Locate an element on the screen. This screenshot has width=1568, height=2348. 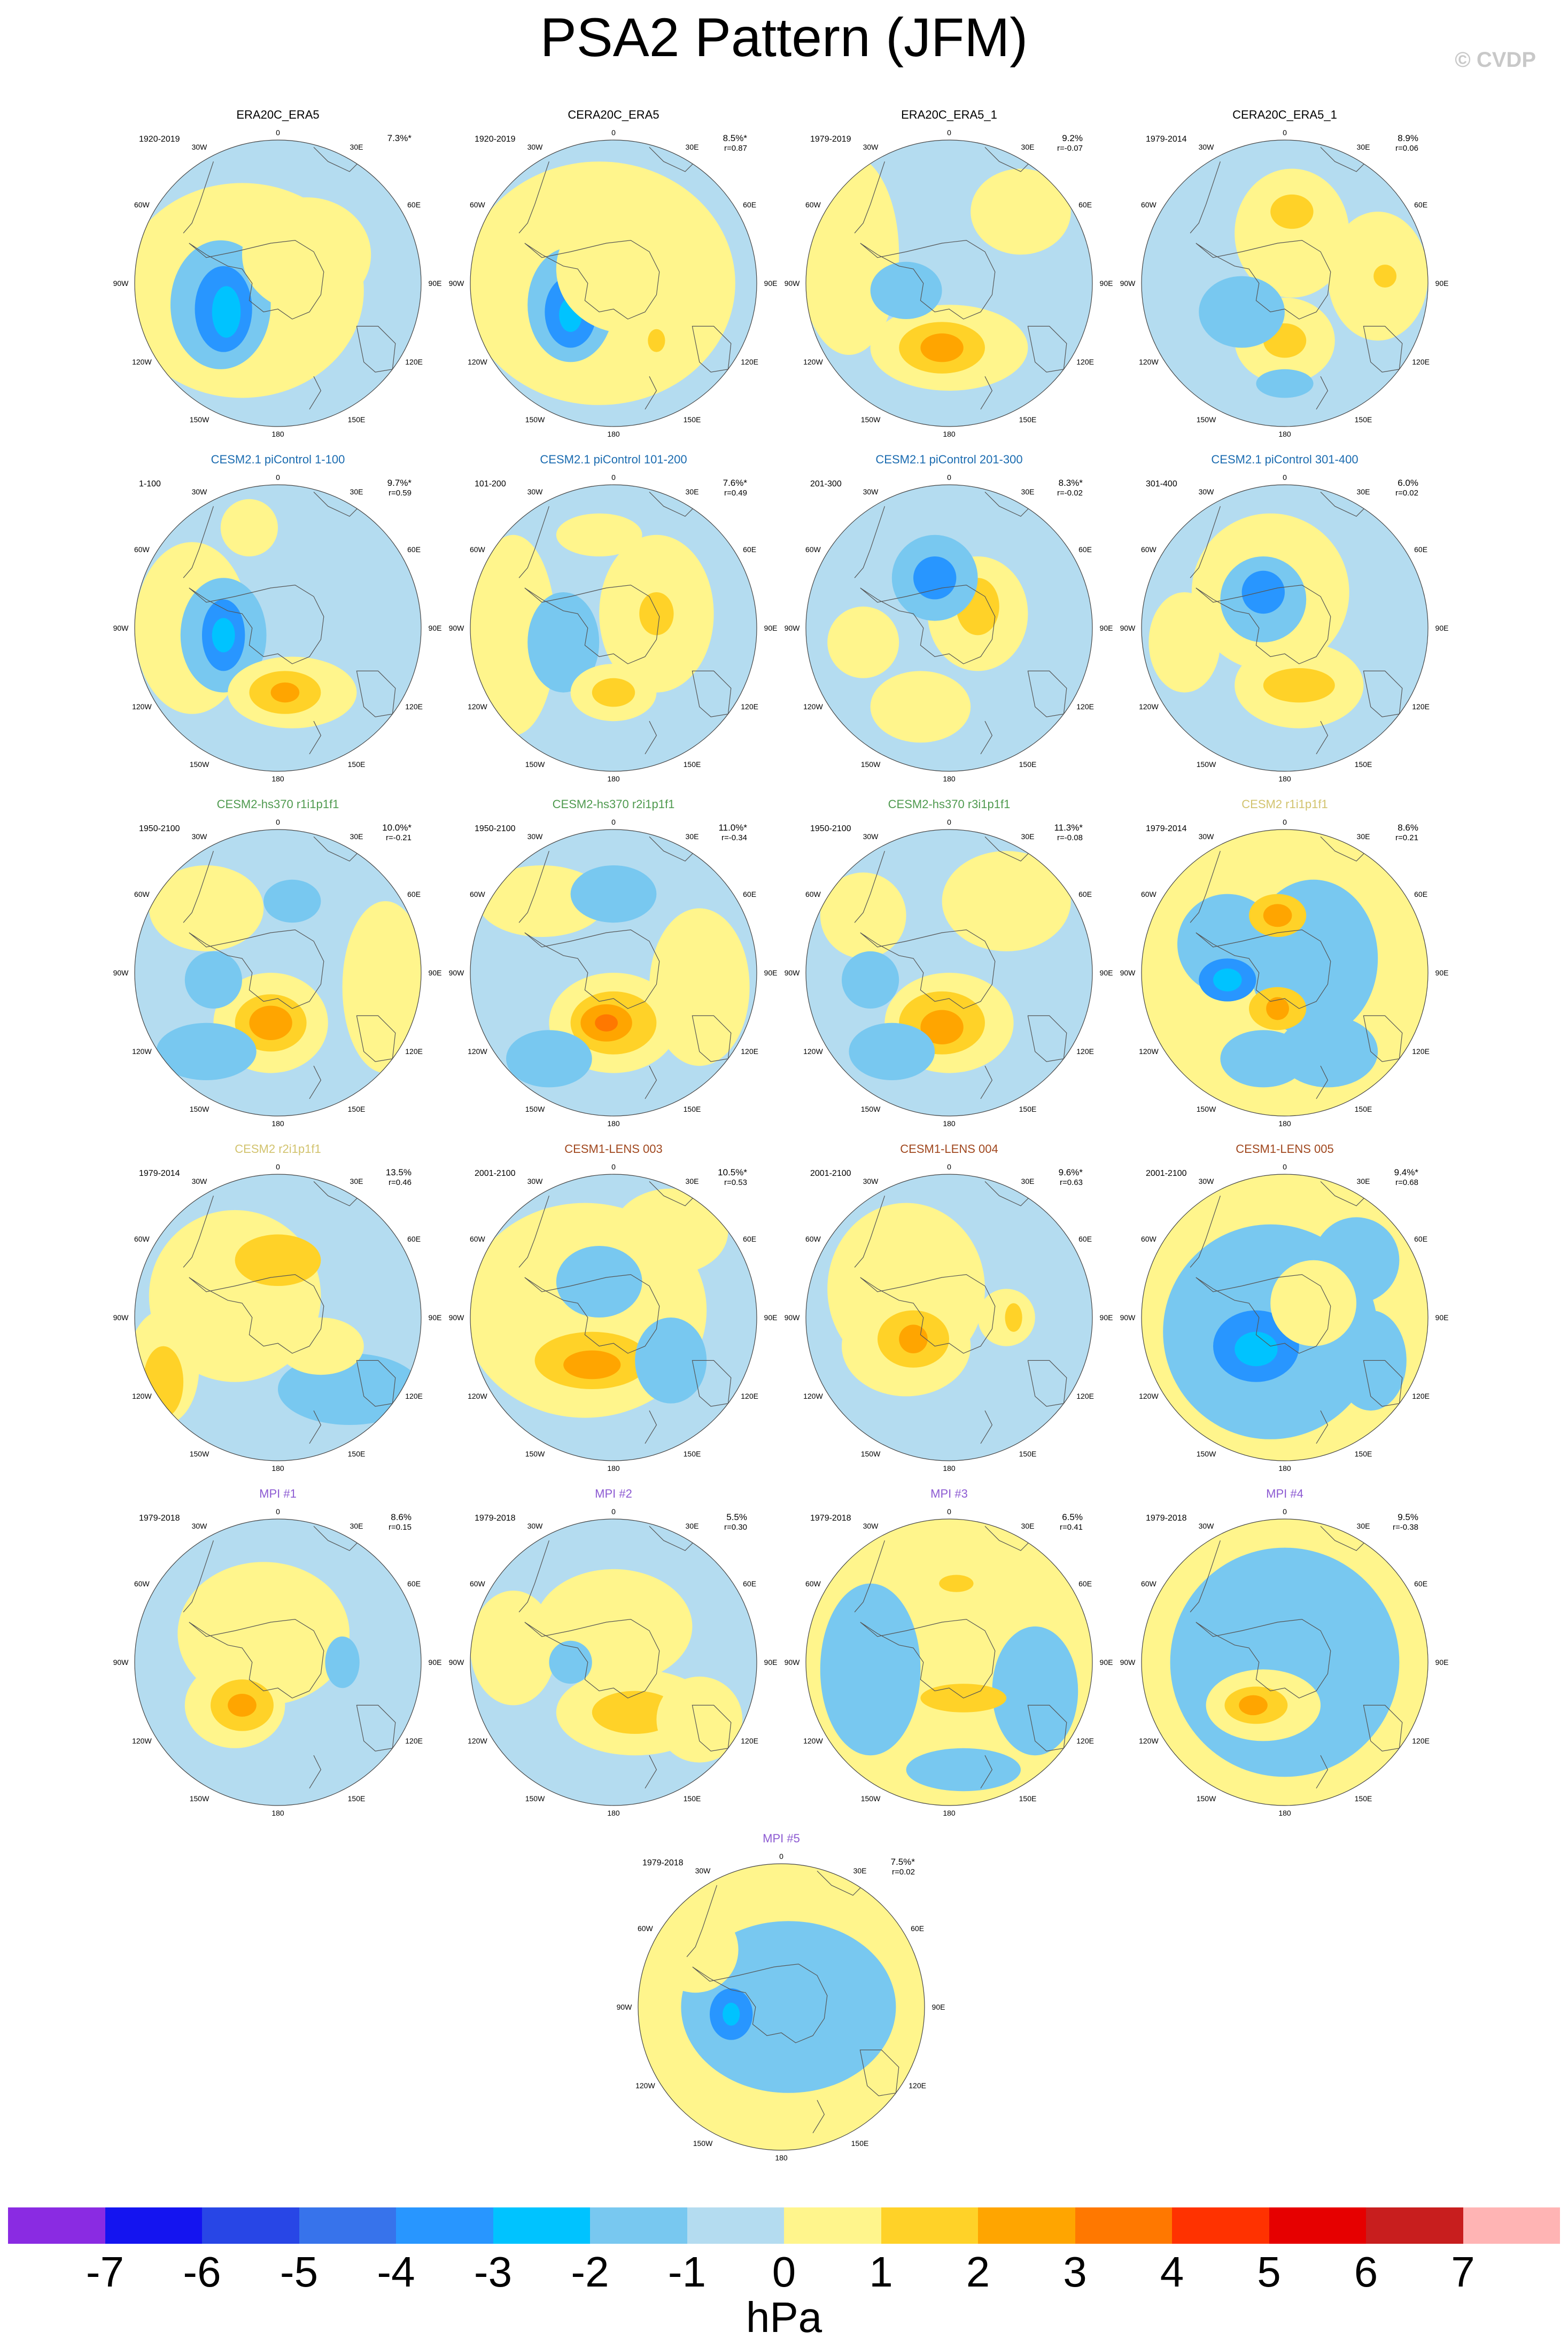
colorbar-swatch is located at coordinates (348, 2225).